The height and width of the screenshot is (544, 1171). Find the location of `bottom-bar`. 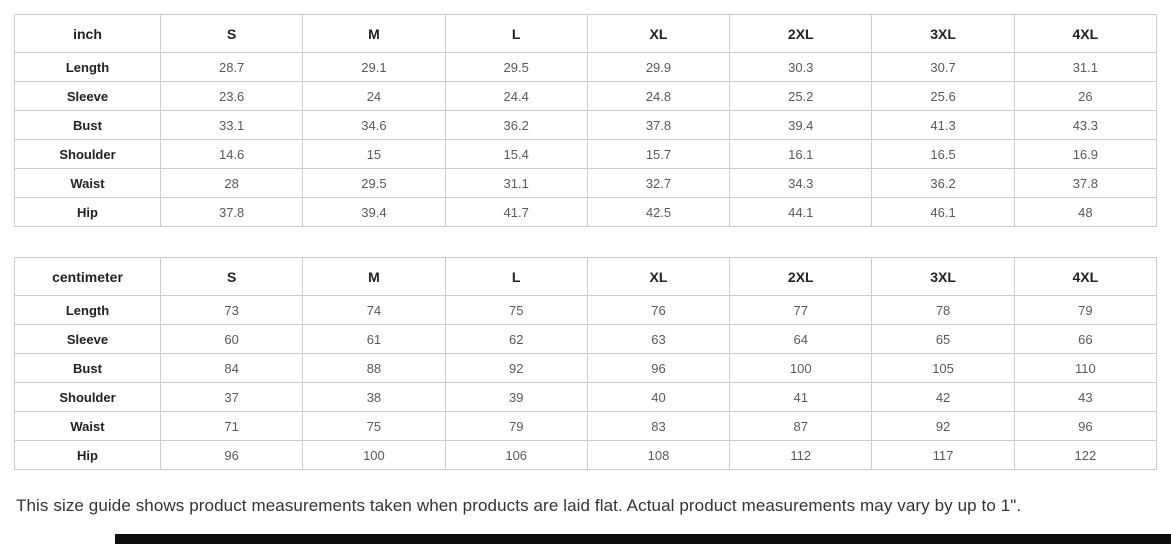

bottom-bar is located at coordinates (643, 539).